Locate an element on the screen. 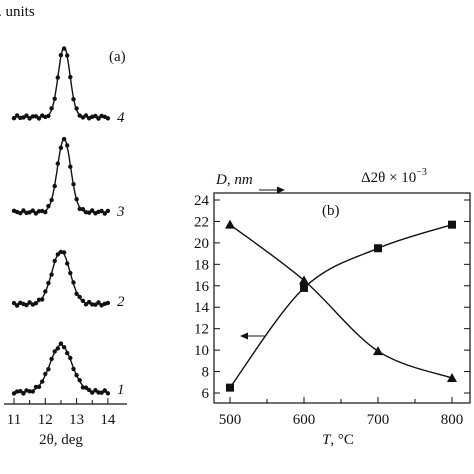 The height and width of the screenshot is (474, 474). panel-a-x-tick-label: 11 is located at coordinates (14, 420).